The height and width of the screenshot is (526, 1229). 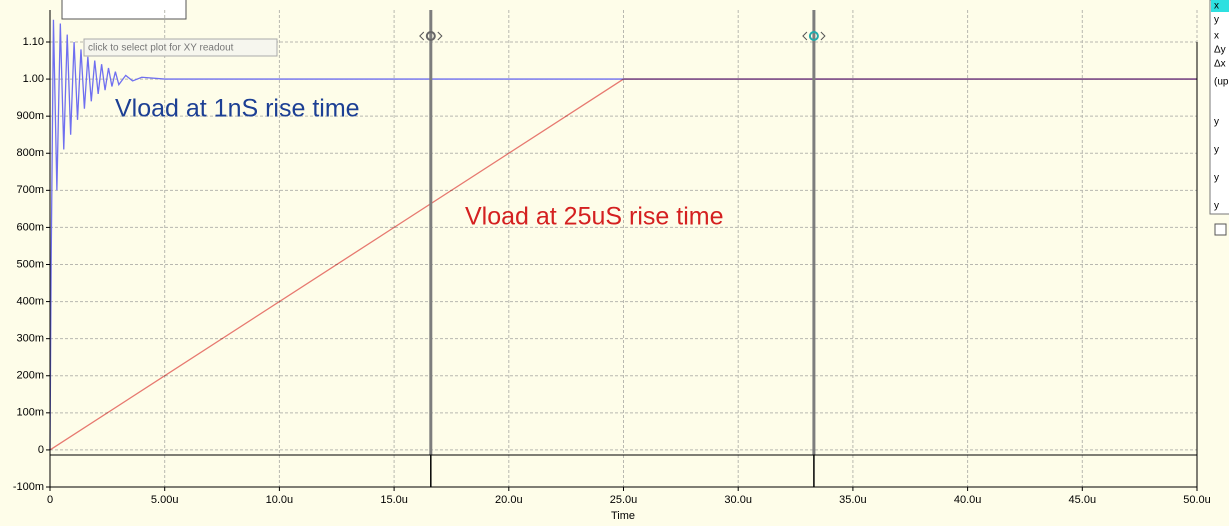 I want to click on y-tick-label: 300m, so click(x=30, y=339).